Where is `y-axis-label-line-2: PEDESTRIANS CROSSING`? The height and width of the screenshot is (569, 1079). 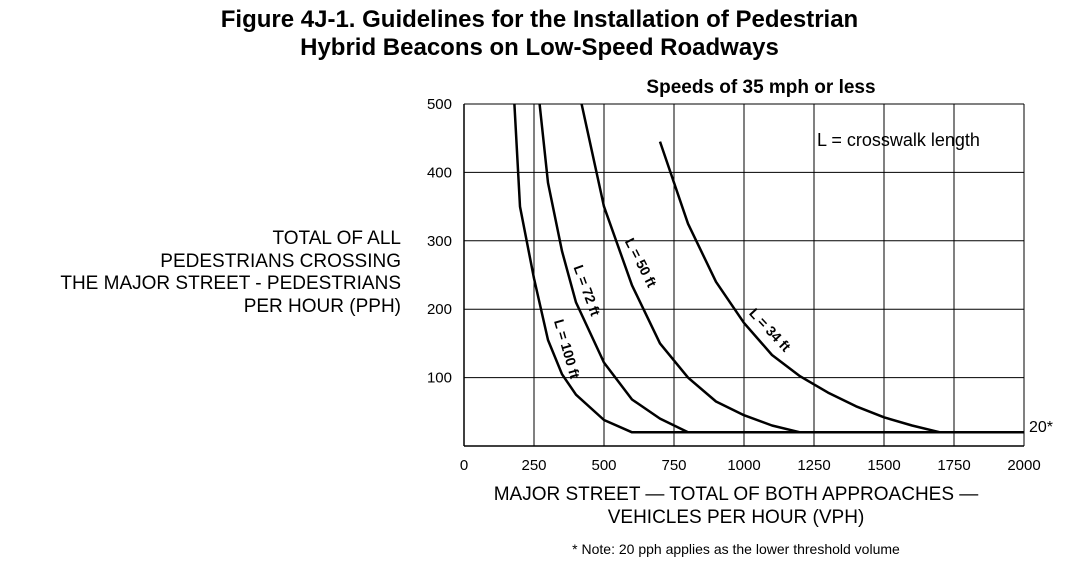 y-axis-label-line-2: PEDESTRIANS CROSSING is located at coordinates (280, 261).